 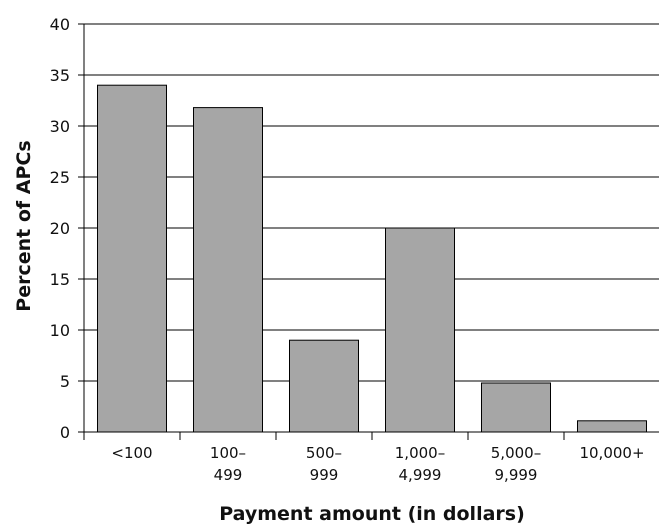 I want to click on y-tick-label: 15, so click(x=60, y=279).